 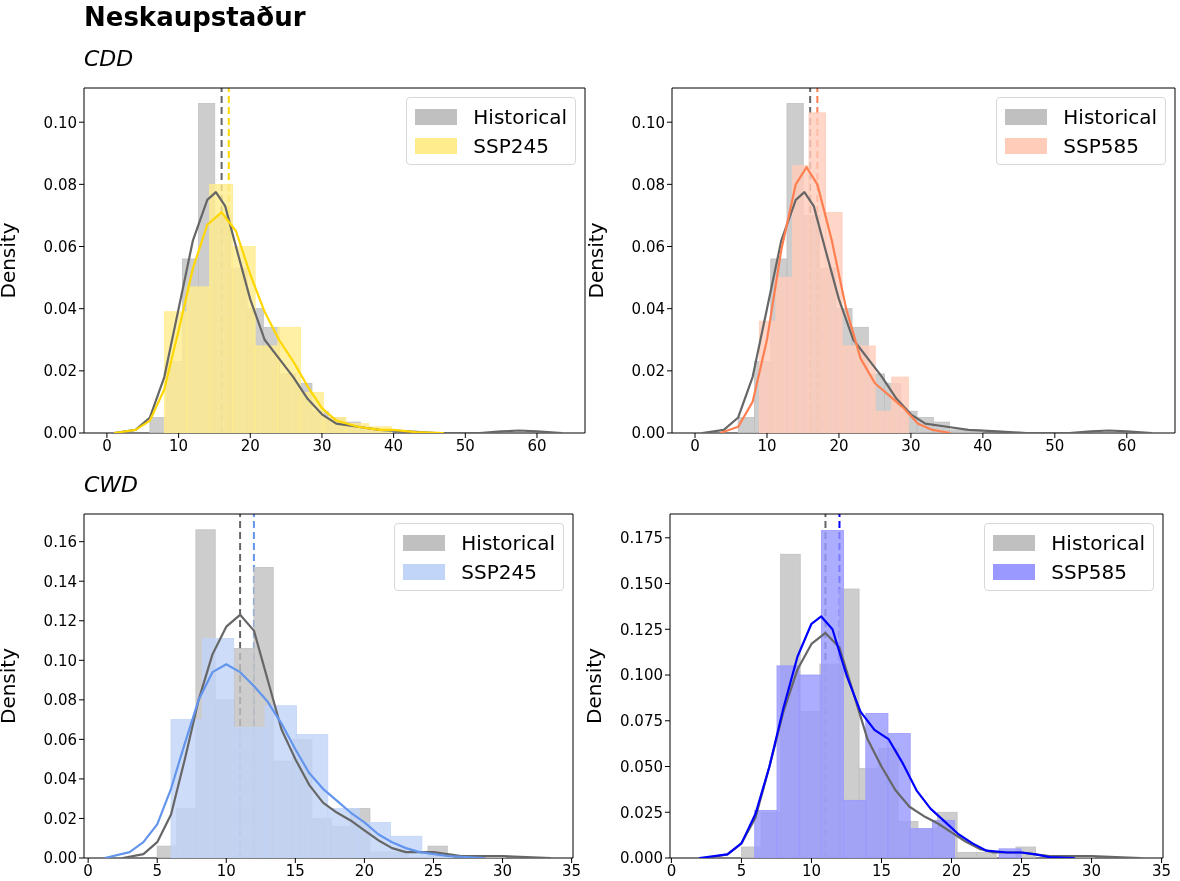 I want to click on chart-subtitle: CWD, so click(x=111, y=484).